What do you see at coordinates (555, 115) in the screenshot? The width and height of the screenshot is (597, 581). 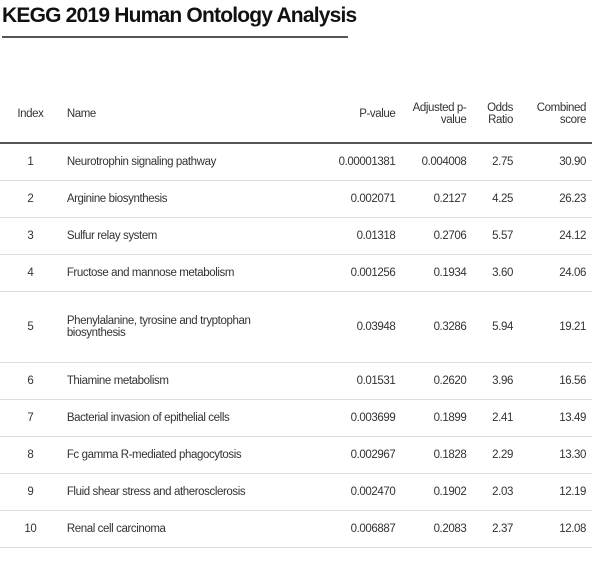 I see `column-header: Combined score` at bounding box center [555, 115].